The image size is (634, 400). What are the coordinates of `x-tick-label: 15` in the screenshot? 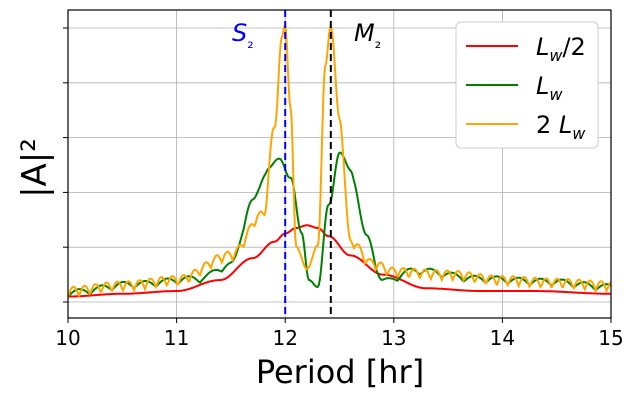 It's located at (610, 338).